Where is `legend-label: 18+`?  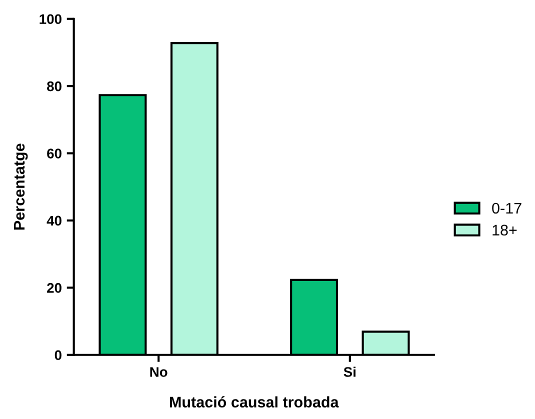
legend-label: 18+ is located at coordinates (504, 230).